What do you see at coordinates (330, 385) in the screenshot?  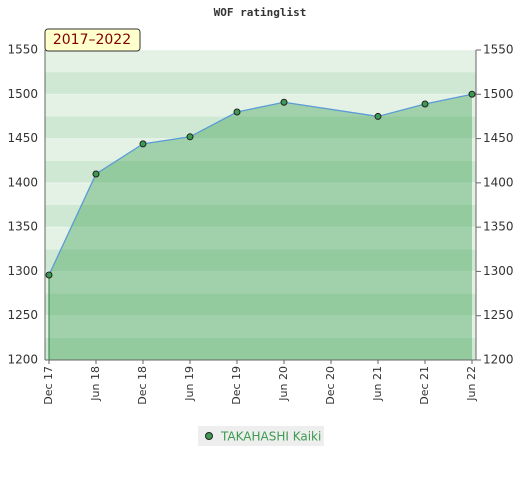 I see `x-tick-label: Dec 20` at bounding box center [330, 385].